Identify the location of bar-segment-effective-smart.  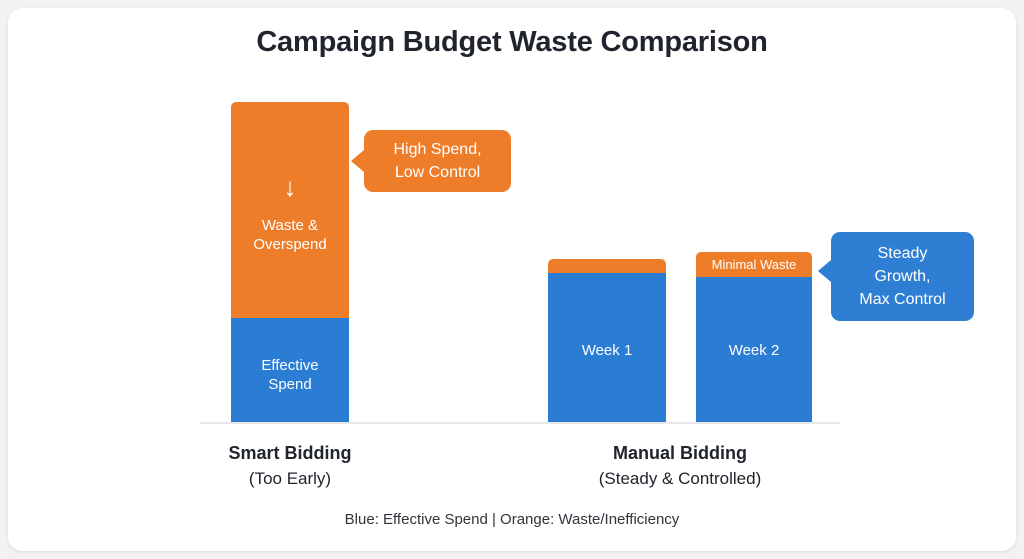
(290, 370).